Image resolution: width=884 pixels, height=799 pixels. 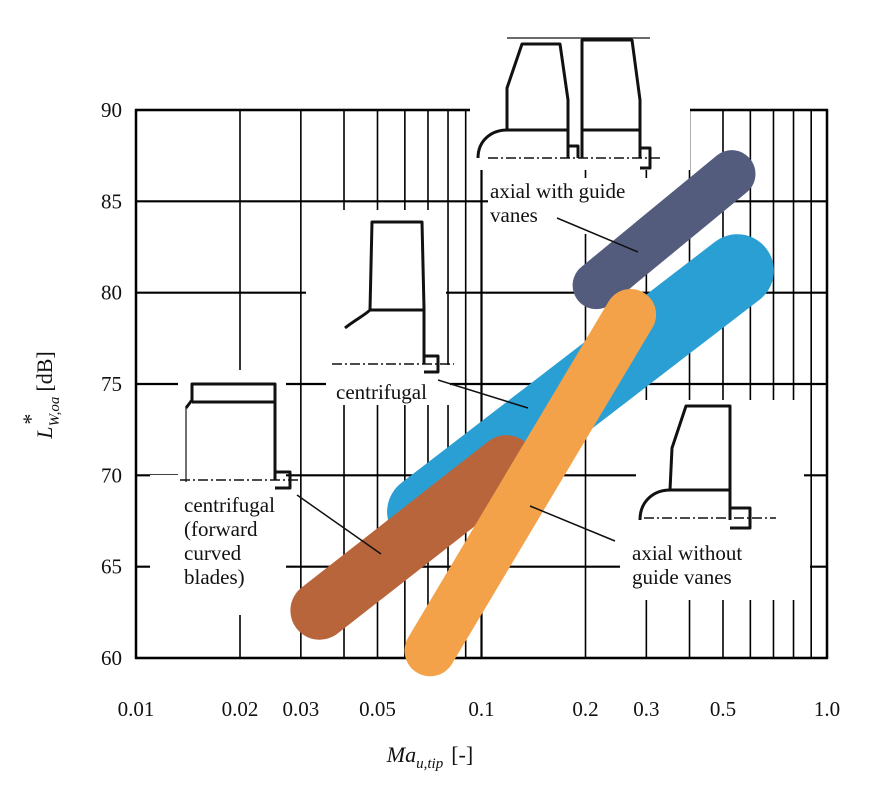 I want to click on annotation-line: axial without, so click(x=687, y=553).